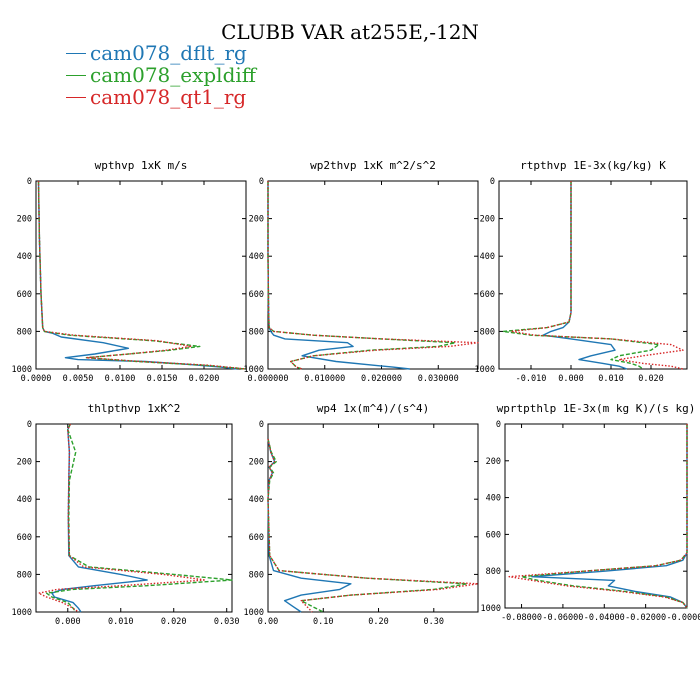 The image size is (700, 700). Describe the element at coordinates (438, 379) in the screenshot. I see `x-tick-label: 0.030000` at that location.